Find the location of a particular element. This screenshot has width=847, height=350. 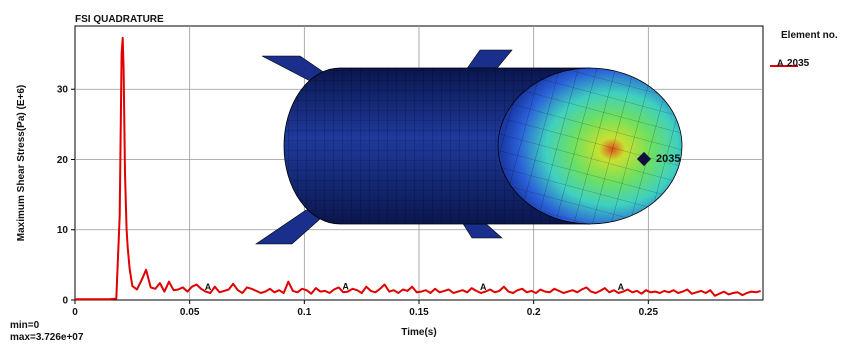

fe-end-cap-mesh is located at coordinates (590, 146).